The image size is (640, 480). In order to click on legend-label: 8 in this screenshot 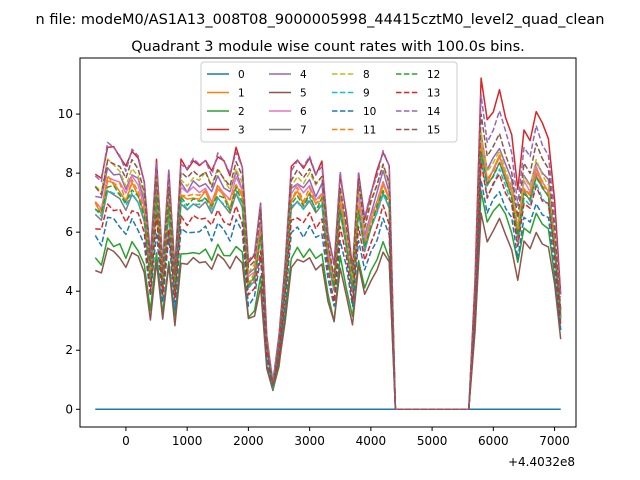, I will do `click(366, 75)`.